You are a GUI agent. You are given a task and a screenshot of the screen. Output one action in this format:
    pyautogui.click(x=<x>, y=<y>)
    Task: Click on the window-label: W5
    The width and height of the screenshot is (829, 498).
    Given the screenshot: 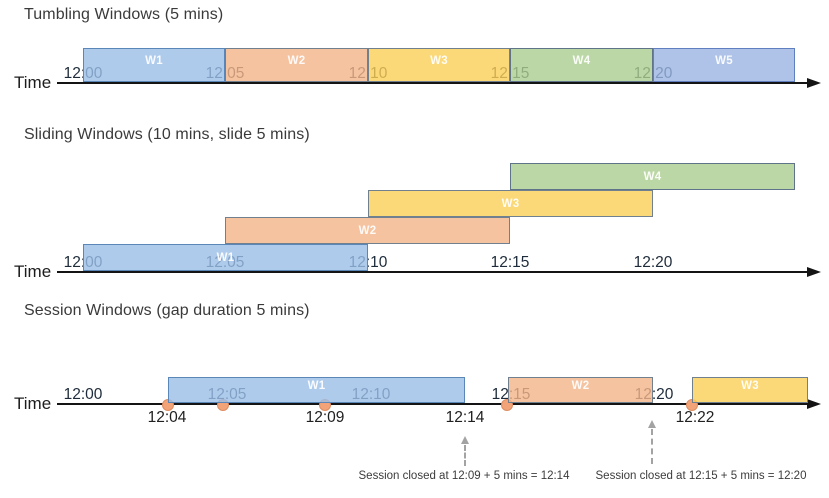 What is the action you would take?
    pyautogui.click(x=724, y=61)
    